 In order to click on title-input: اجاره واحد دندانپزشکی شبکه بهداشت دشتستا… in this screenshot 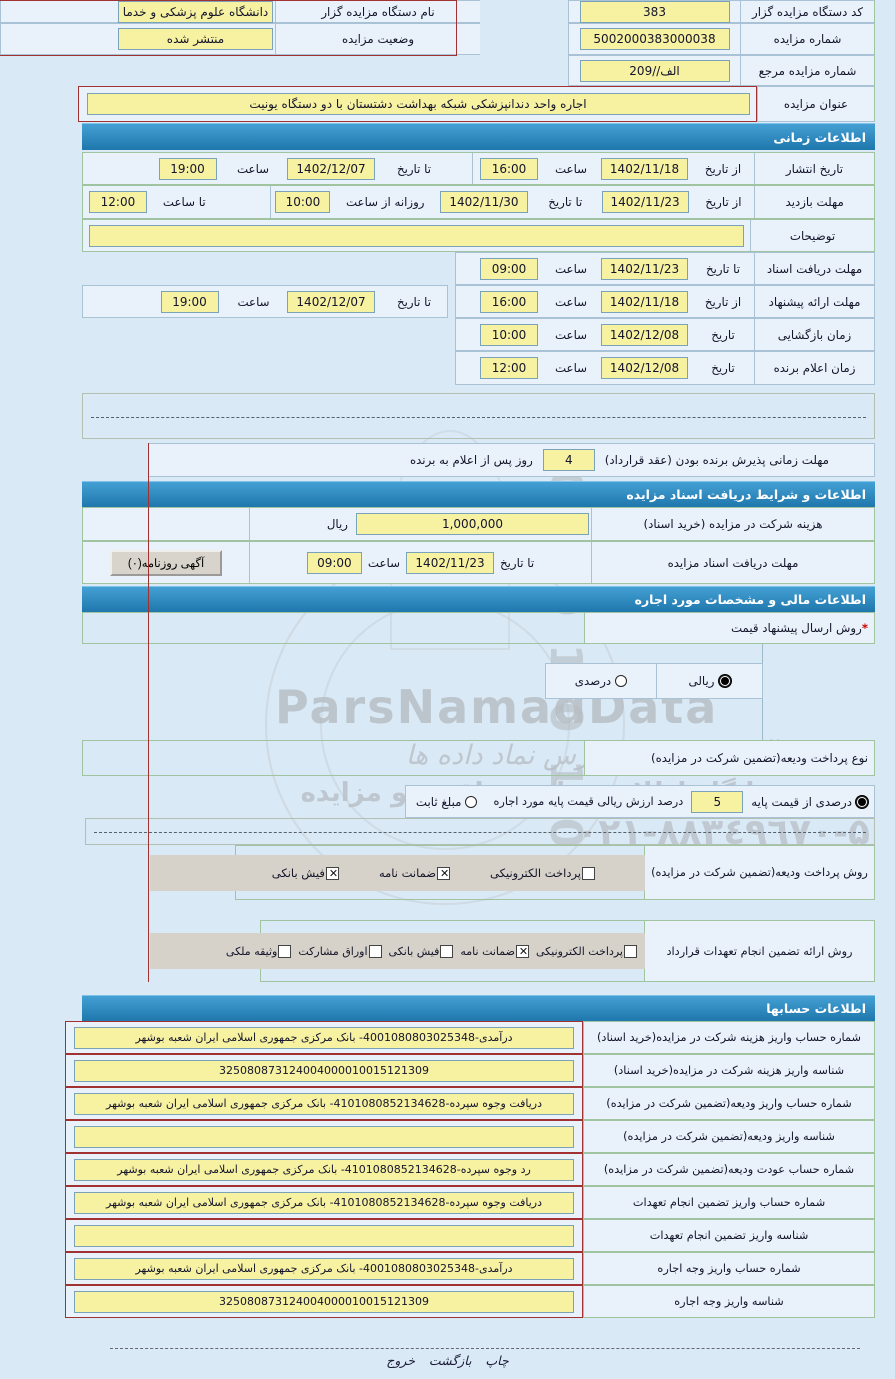, I will do `click(418, 104)`.